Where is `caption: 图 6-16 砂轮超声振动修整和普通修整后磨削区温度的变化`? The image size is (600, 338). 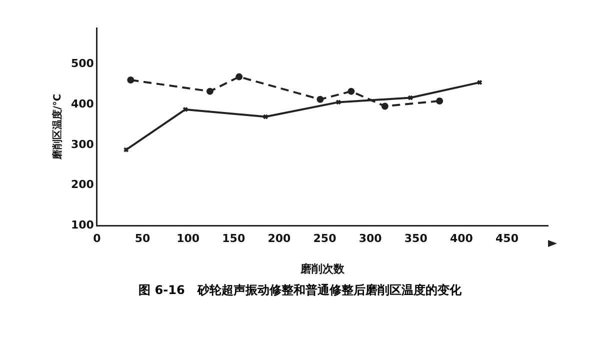 caption: 图 6-16 砂轮超声振动修整和普通修整后磨削区温度的变化 is located at coordinates (300, 290).